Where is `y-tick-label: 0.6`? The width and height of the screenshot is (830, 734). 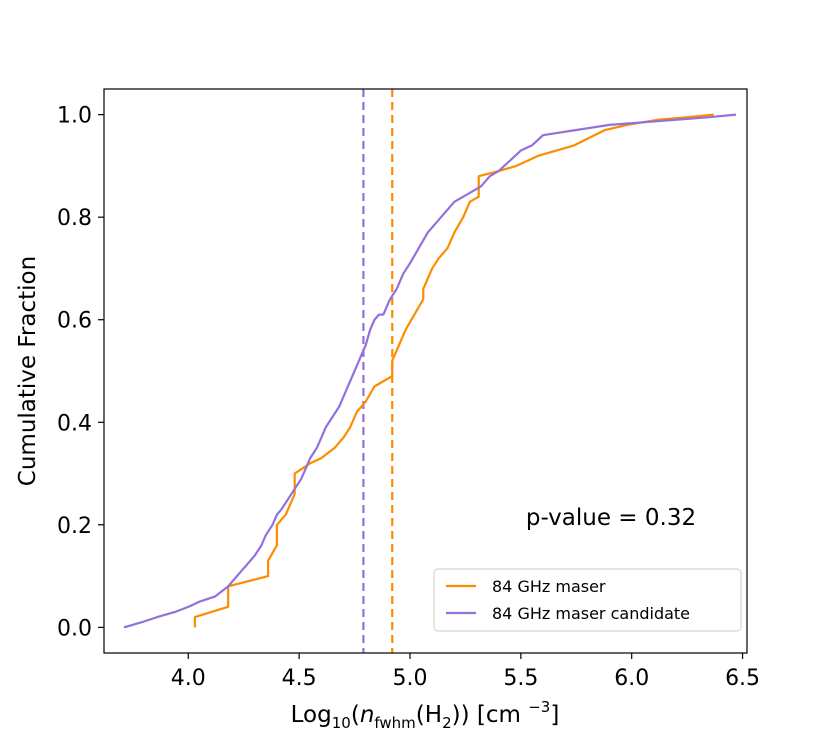
y-tick-label: 0.6 is located at coordinates (74, 321).